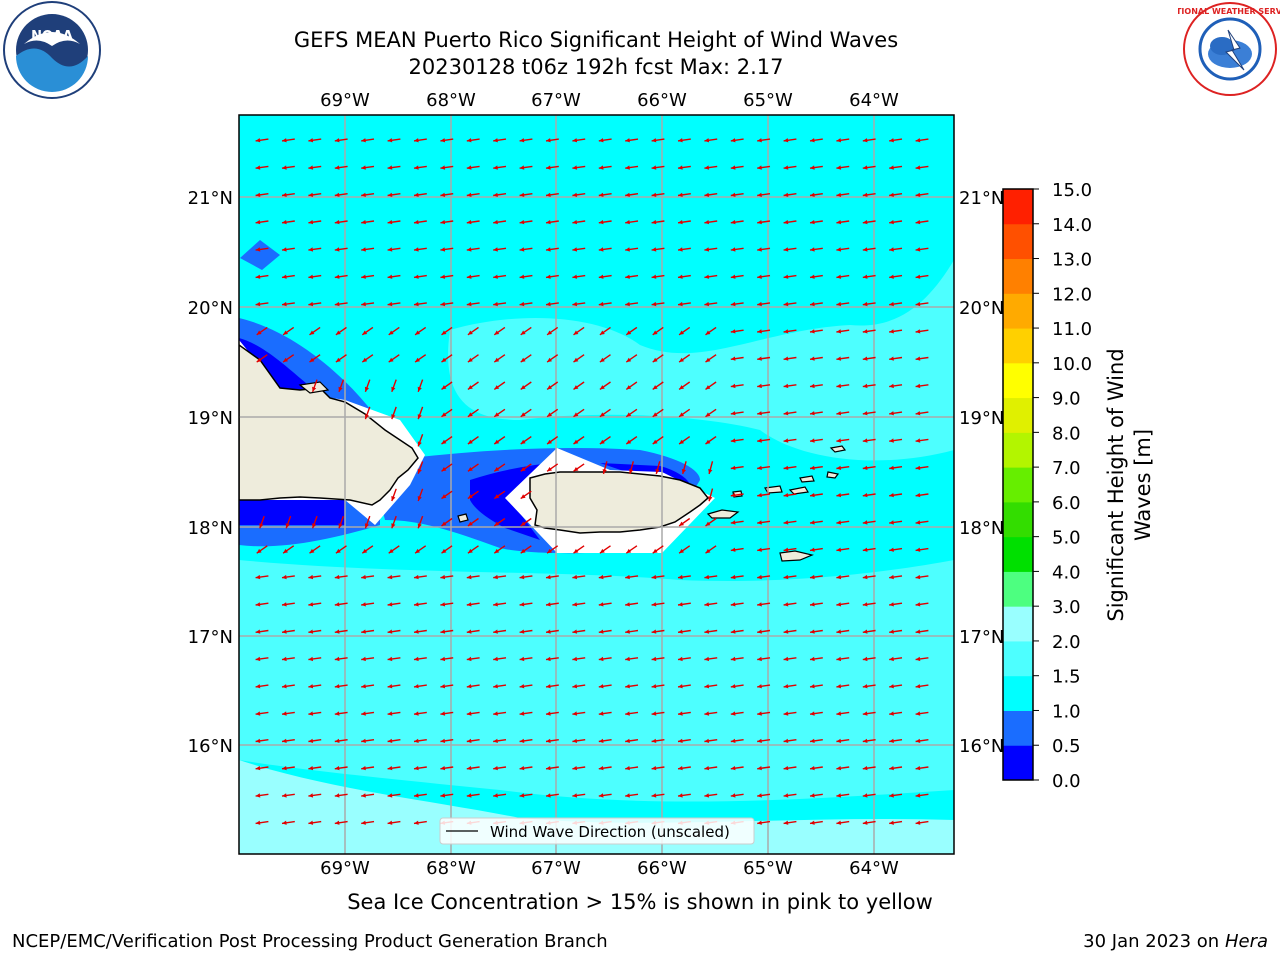 The width and height of the screenshot is (1280, 960). What do you see at coordinates (1066, 503) in the screenshot?
I see `colorbar-tick-label: 6.0` at bounding box center [1066, 503].